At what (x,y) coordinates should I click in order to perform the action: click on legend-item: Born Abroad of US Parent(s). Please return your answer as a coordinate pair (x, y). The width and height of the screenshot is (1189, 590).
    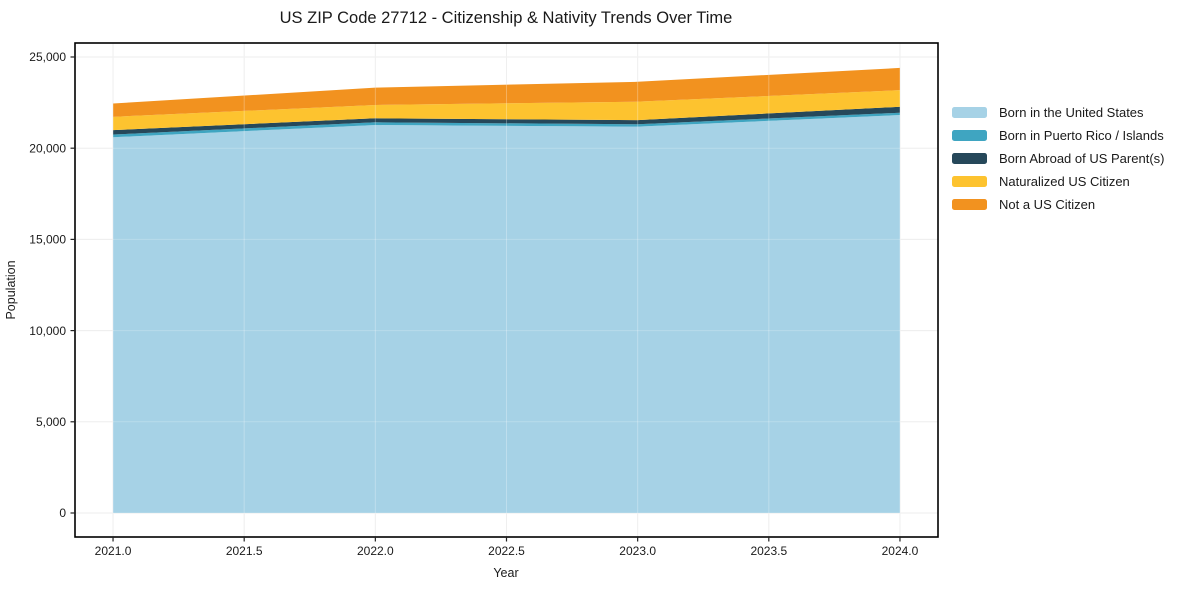
    Looking at the image, I should click on (1058, 158).